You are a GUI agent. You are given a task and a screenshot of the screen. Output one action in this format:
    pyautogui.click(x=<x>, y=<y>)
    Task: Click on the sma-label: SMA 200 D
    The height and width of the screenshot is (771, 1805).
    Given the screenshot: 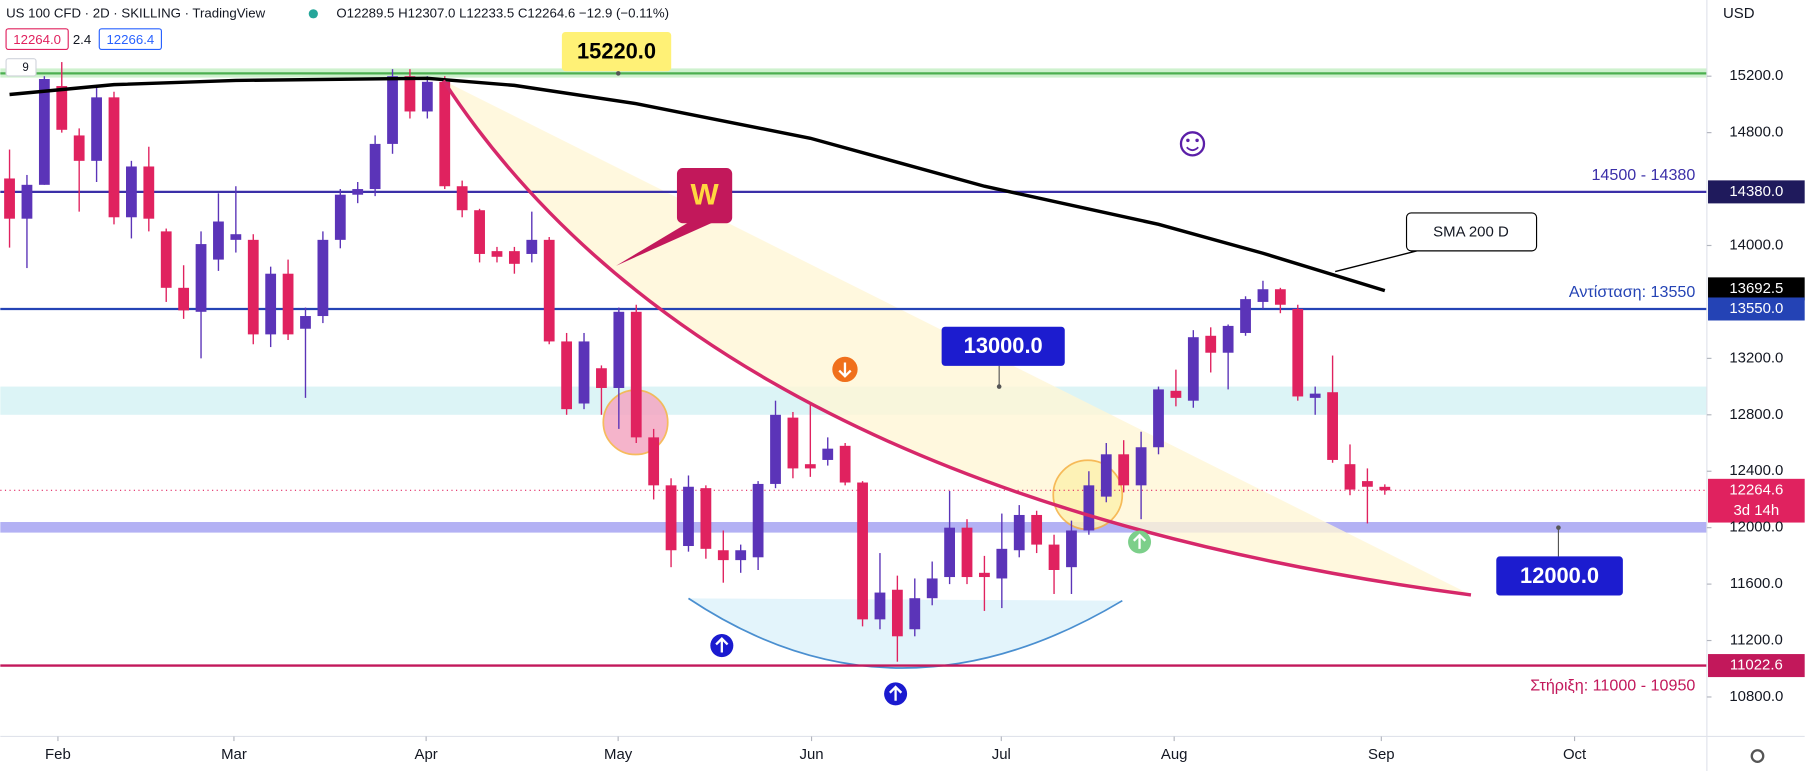 What is the action you would take?
    pyautogui.click(x=1471, y=231)
    